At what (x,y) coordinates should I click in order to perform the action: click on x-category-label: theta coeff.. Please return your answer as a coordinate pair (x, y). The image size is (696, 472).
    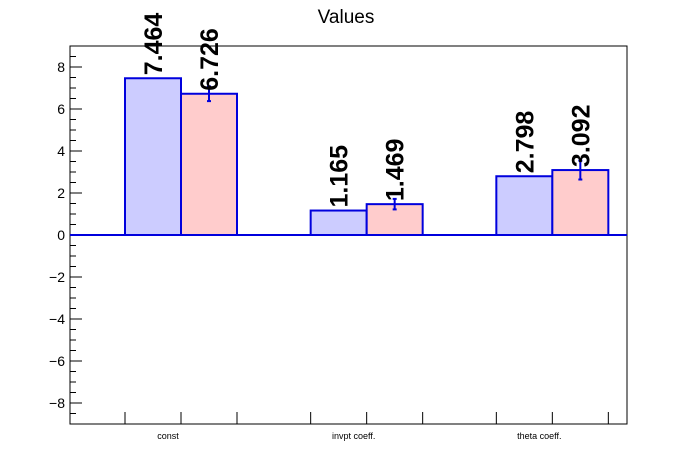
    Looking at the image, I should click on (539, 436).